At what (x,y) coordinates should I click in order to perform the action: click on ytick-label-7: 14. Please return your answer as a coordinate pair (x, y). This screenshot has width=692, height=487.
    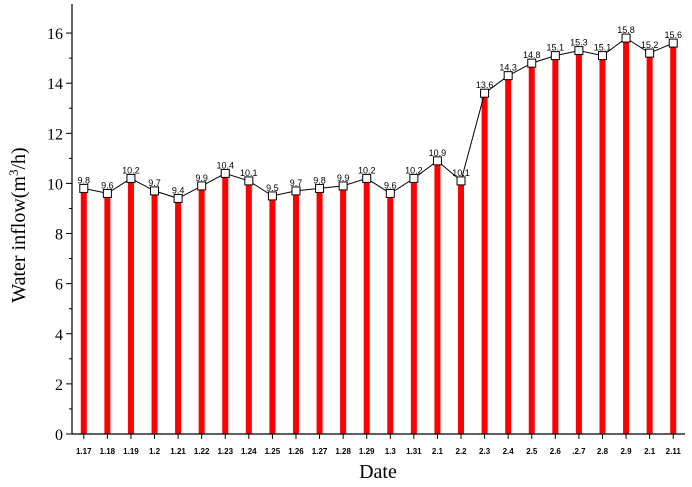
    Looking at the image, I should click on (55, 84).